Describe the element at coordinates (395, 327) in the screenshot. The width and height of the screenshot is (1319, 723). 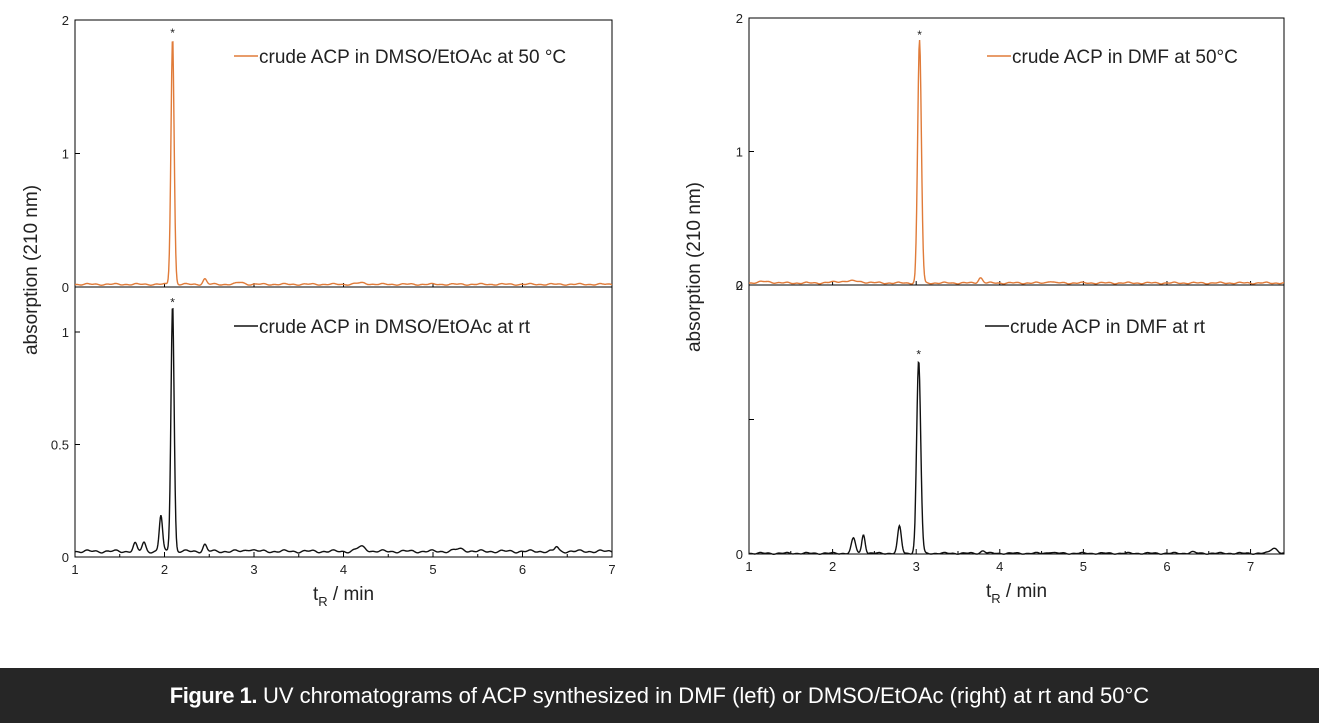
I see `legend-label: crude ACP in DMSO/EtOAc at rt` at that location.